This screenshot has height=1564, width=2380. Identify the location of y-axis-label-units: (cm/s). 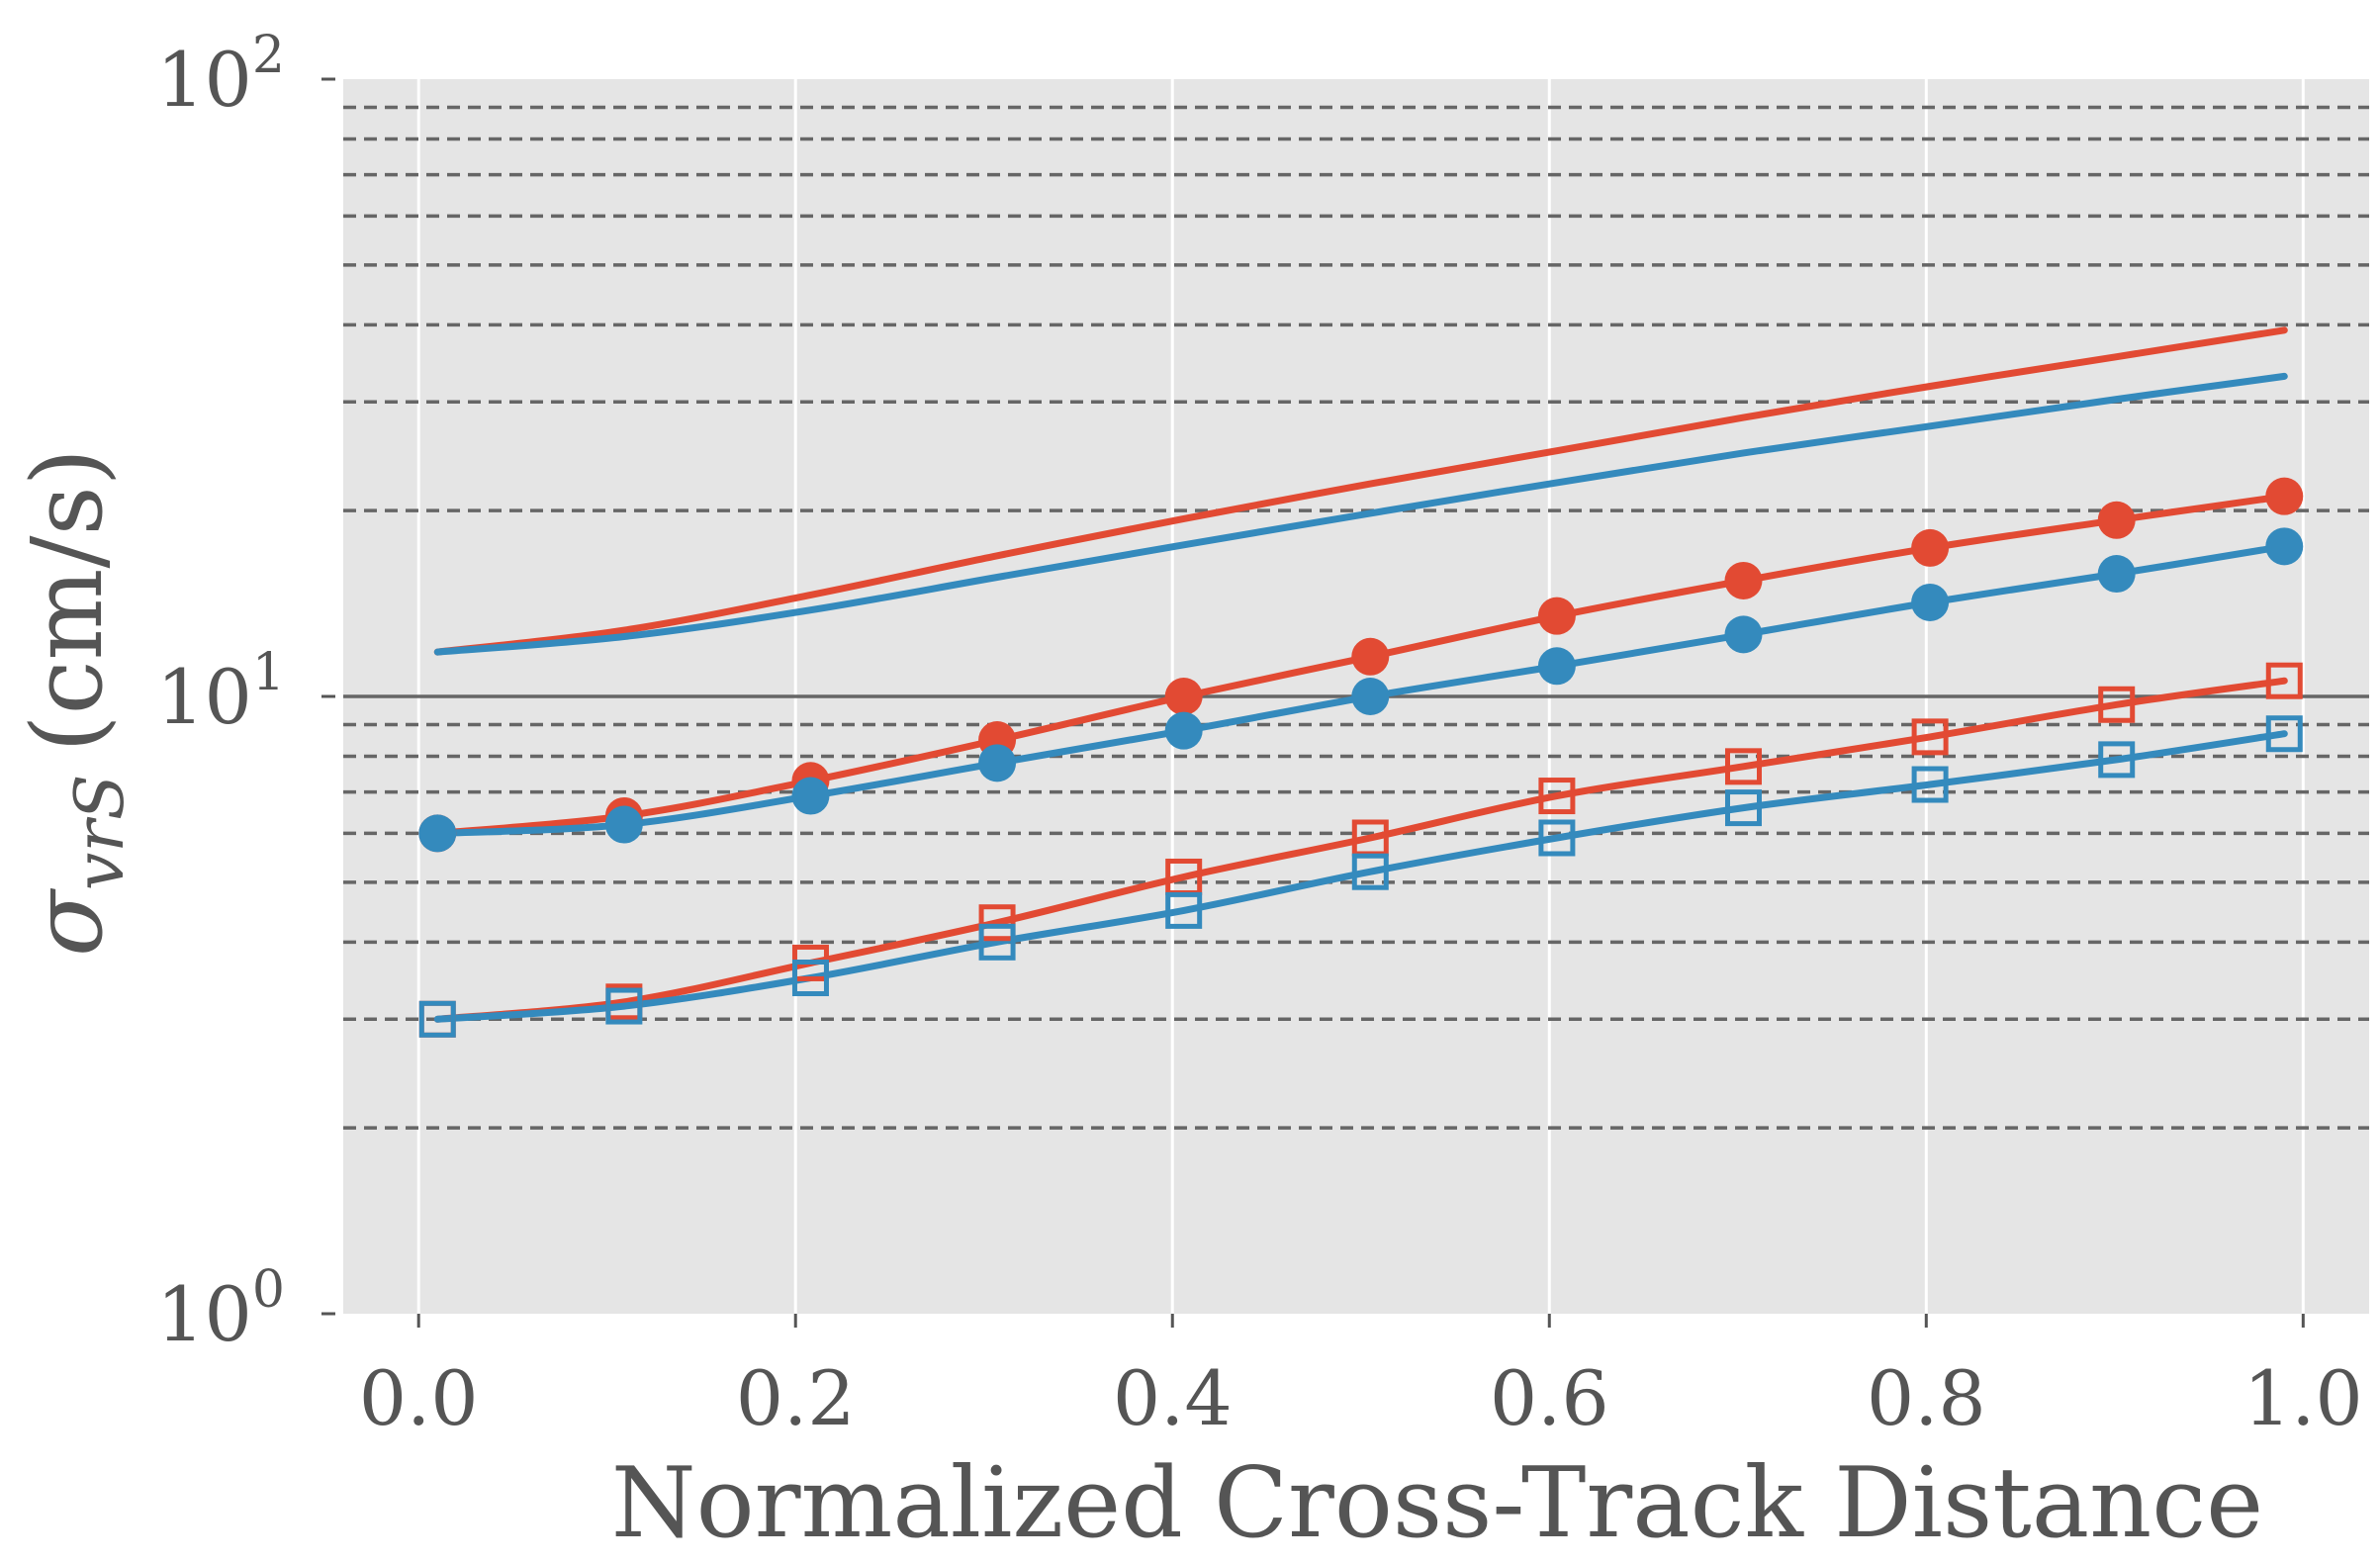
(68, 600).